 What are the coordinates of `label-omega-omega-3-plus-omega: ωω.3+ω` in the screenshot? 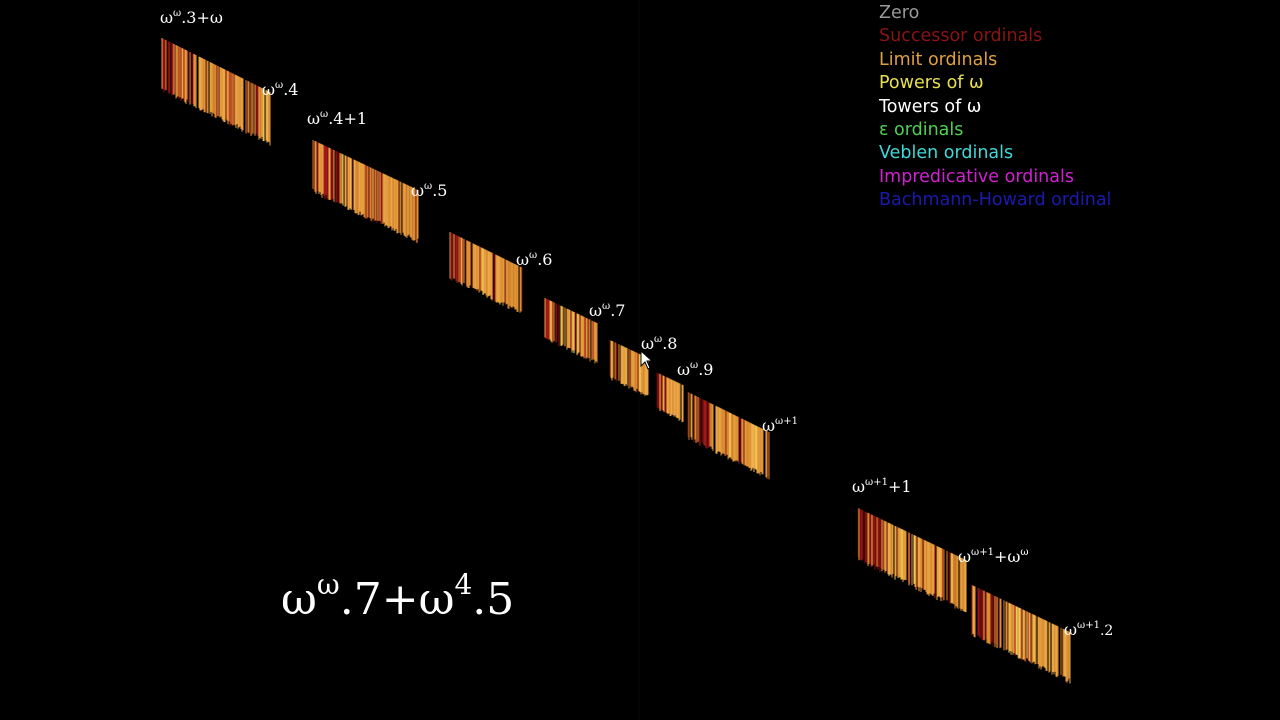 It's located at (191, 17).